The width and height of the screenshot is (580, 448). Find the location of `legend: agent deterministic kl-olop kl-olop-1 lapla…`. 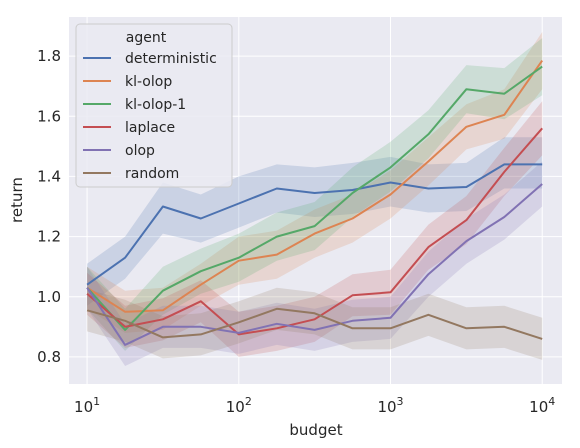

legend: agent deterministic kl-olop kl-olop-1 lapla… is located at coordinates (154, 105).